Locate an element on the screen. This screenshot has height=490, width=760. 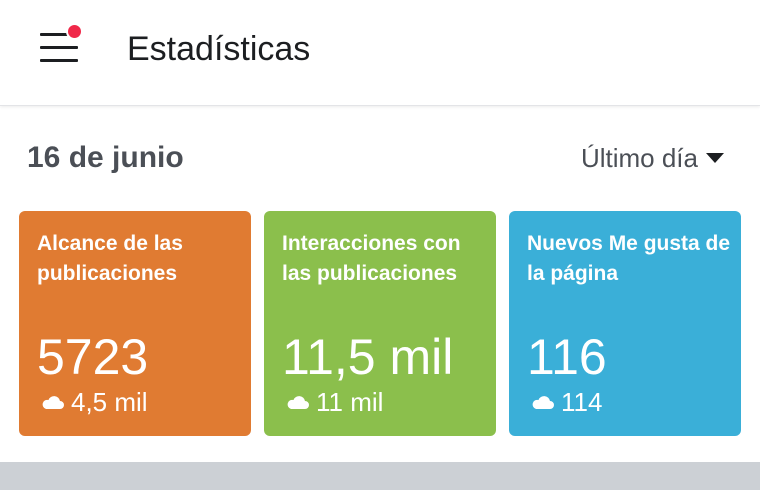
card-value: 11,5 mil is located at coordinates (368, 357).